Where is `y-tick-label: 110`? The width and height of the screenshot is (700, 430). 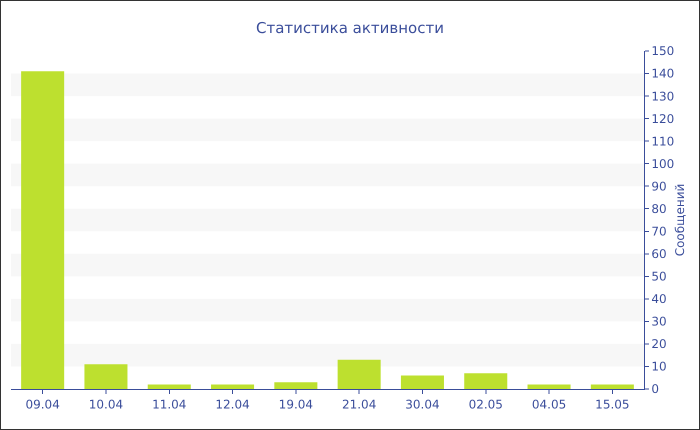
y-tick-label: 110 is located at coordinates (662, 141).